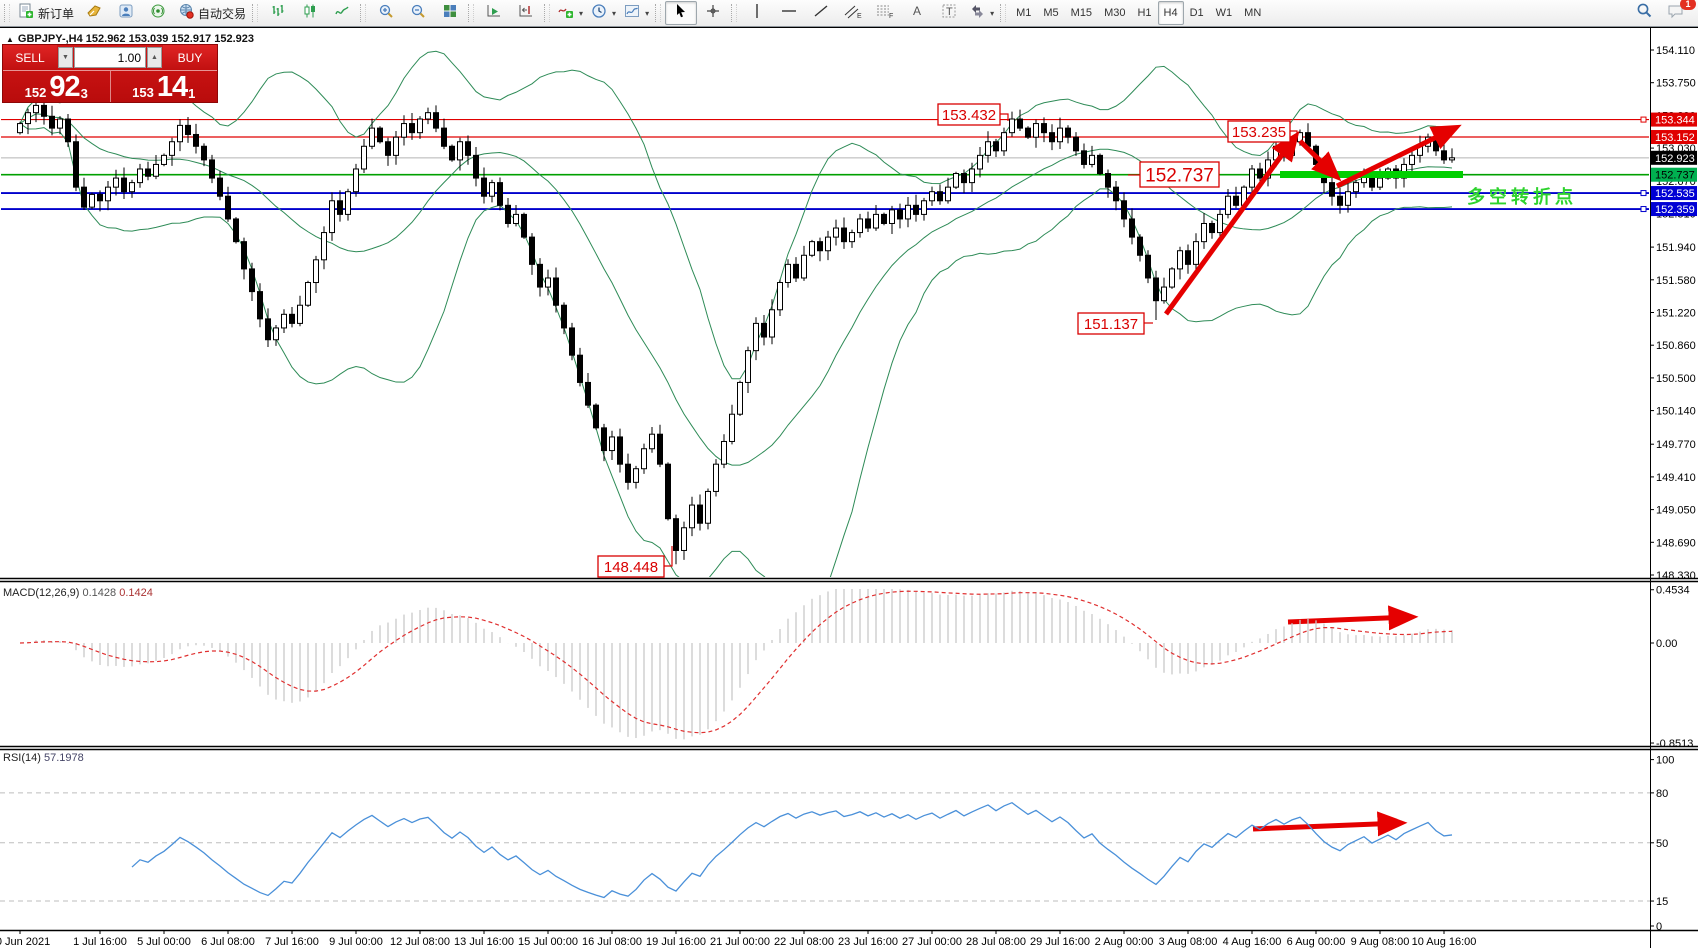 The width and height of the screenshot is (1698, 948). What do you see at coordinates (1675, 51) in the screenshot?
I see `svg-text: 154.110` at bounding box center [1675, 51].